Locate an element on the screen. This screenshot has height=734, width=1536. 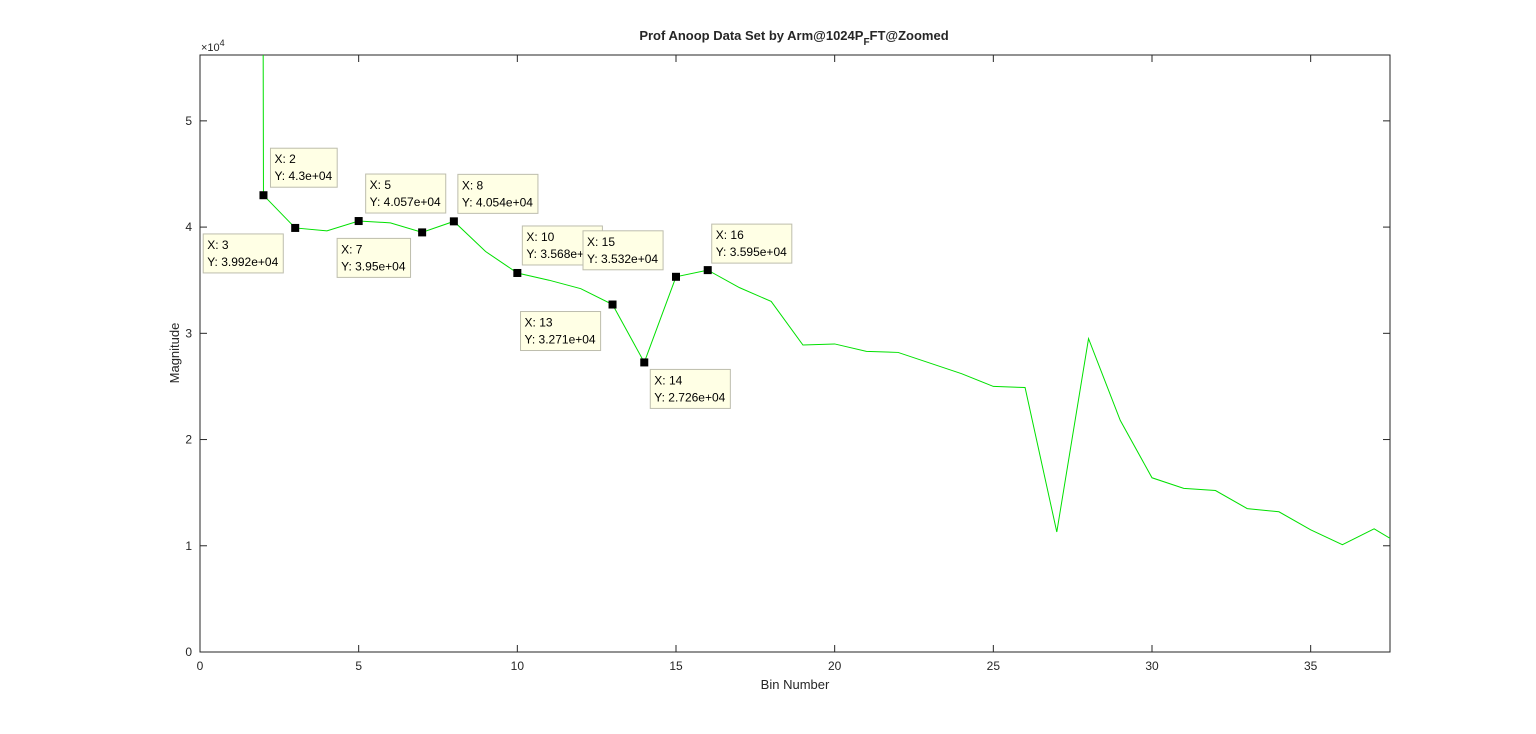
title-part: FT@Zoomed is located at coordinates (909, 35).